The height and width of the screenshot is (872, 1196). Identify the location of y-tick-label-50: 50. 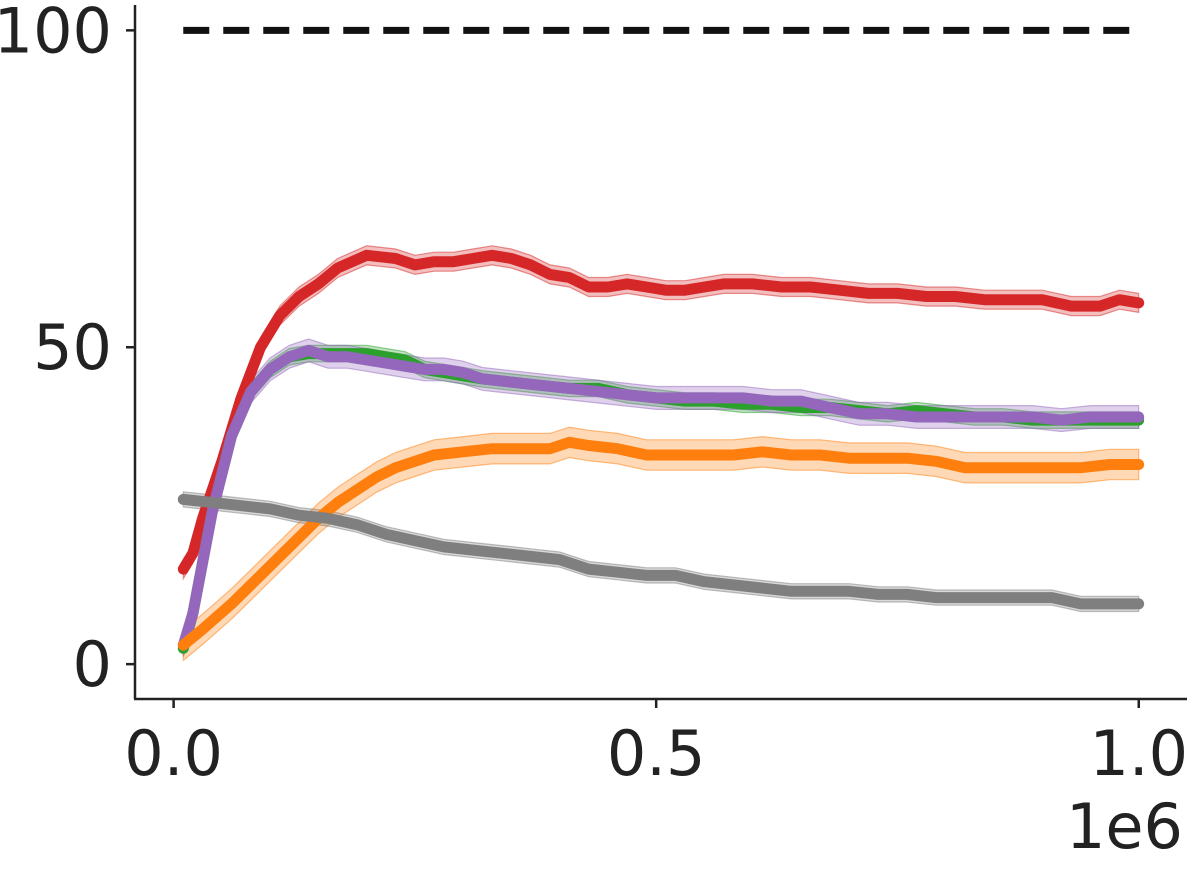
(72, 347).